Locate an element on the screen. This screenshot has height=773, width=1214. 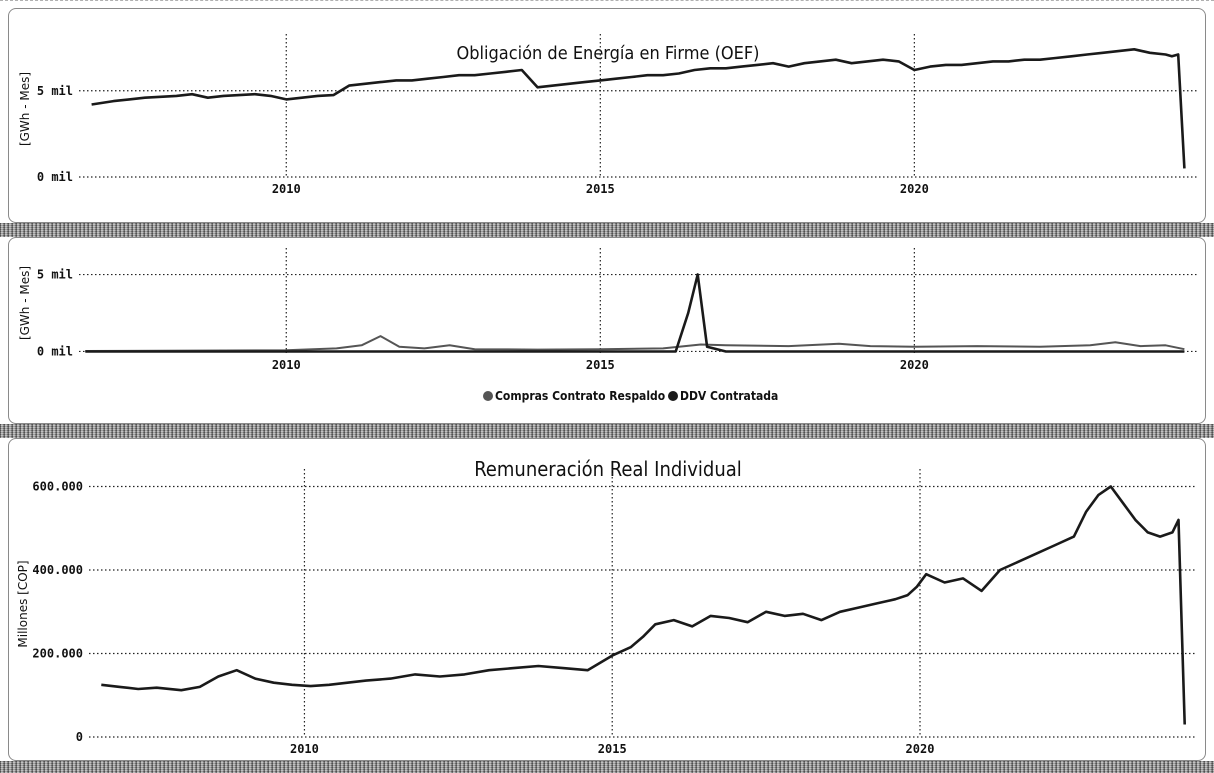
y-tick-label: 400.000 is located at coordinates (57, 570).